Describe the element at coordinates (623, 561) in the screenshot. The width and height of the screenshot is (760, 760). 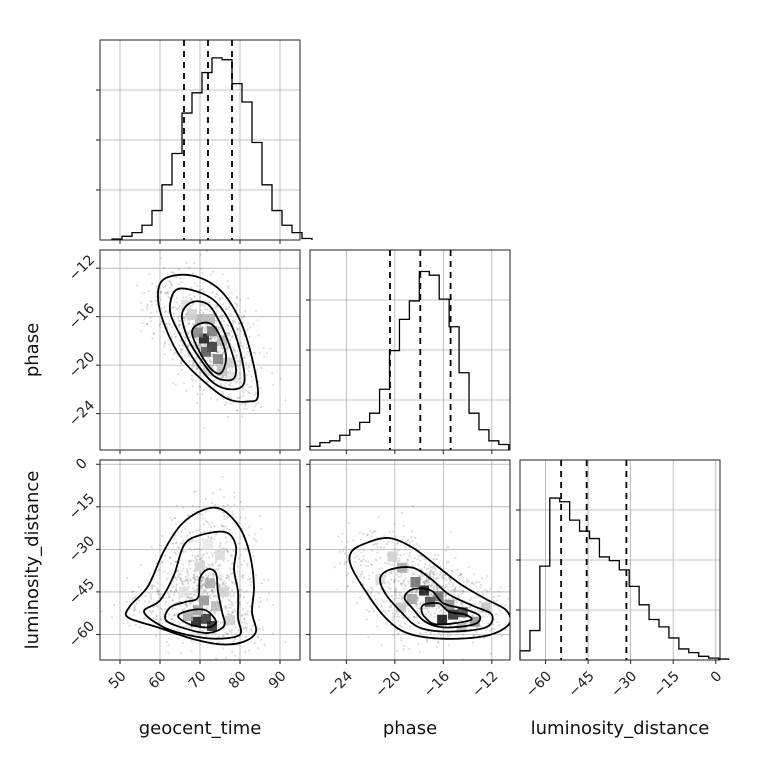
I see `hist-panel-luminosity-distance` at that location.